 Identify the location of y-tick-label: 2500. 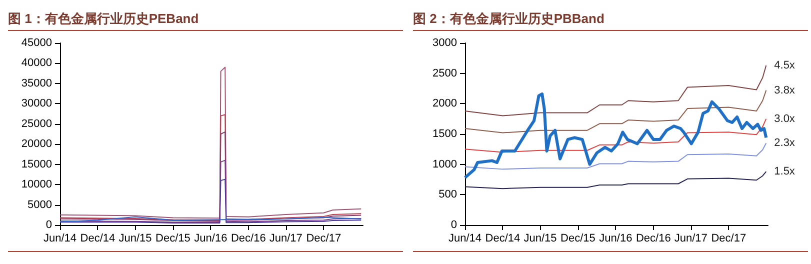
(444, 73).